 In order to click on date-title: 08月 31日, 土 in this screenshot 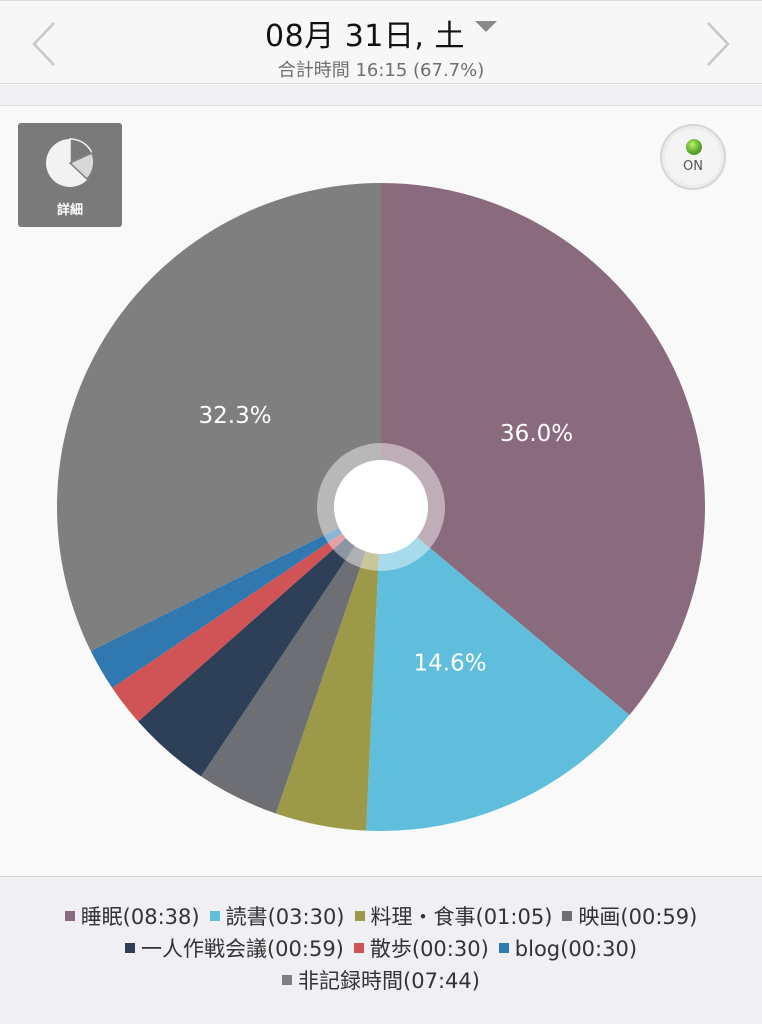, I will do `click(365, 36)`.